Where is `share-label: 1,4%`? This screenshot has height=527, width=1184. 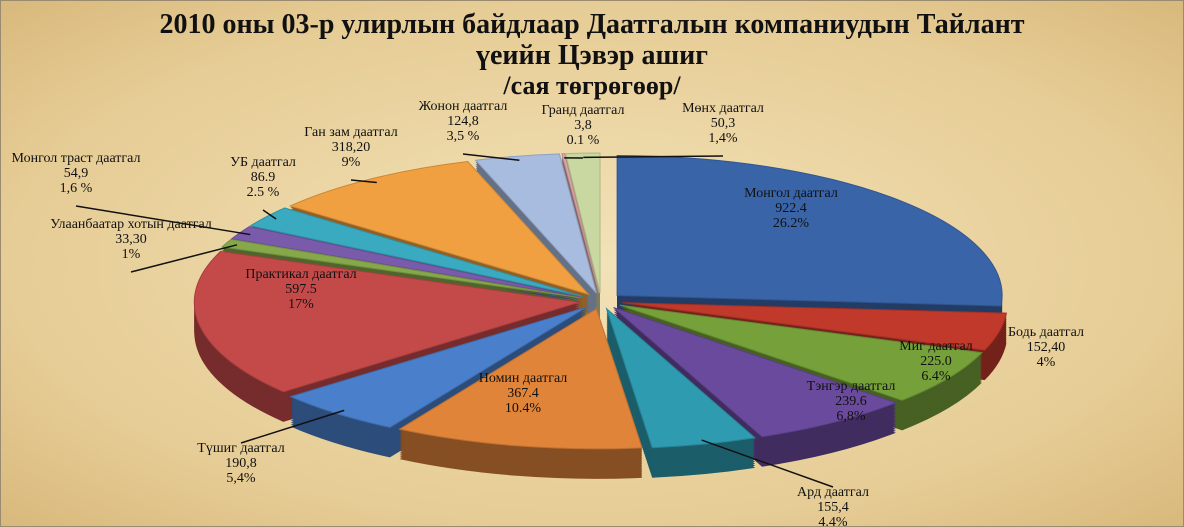 share-label: 1,4% is located at coordinates (723, 138).